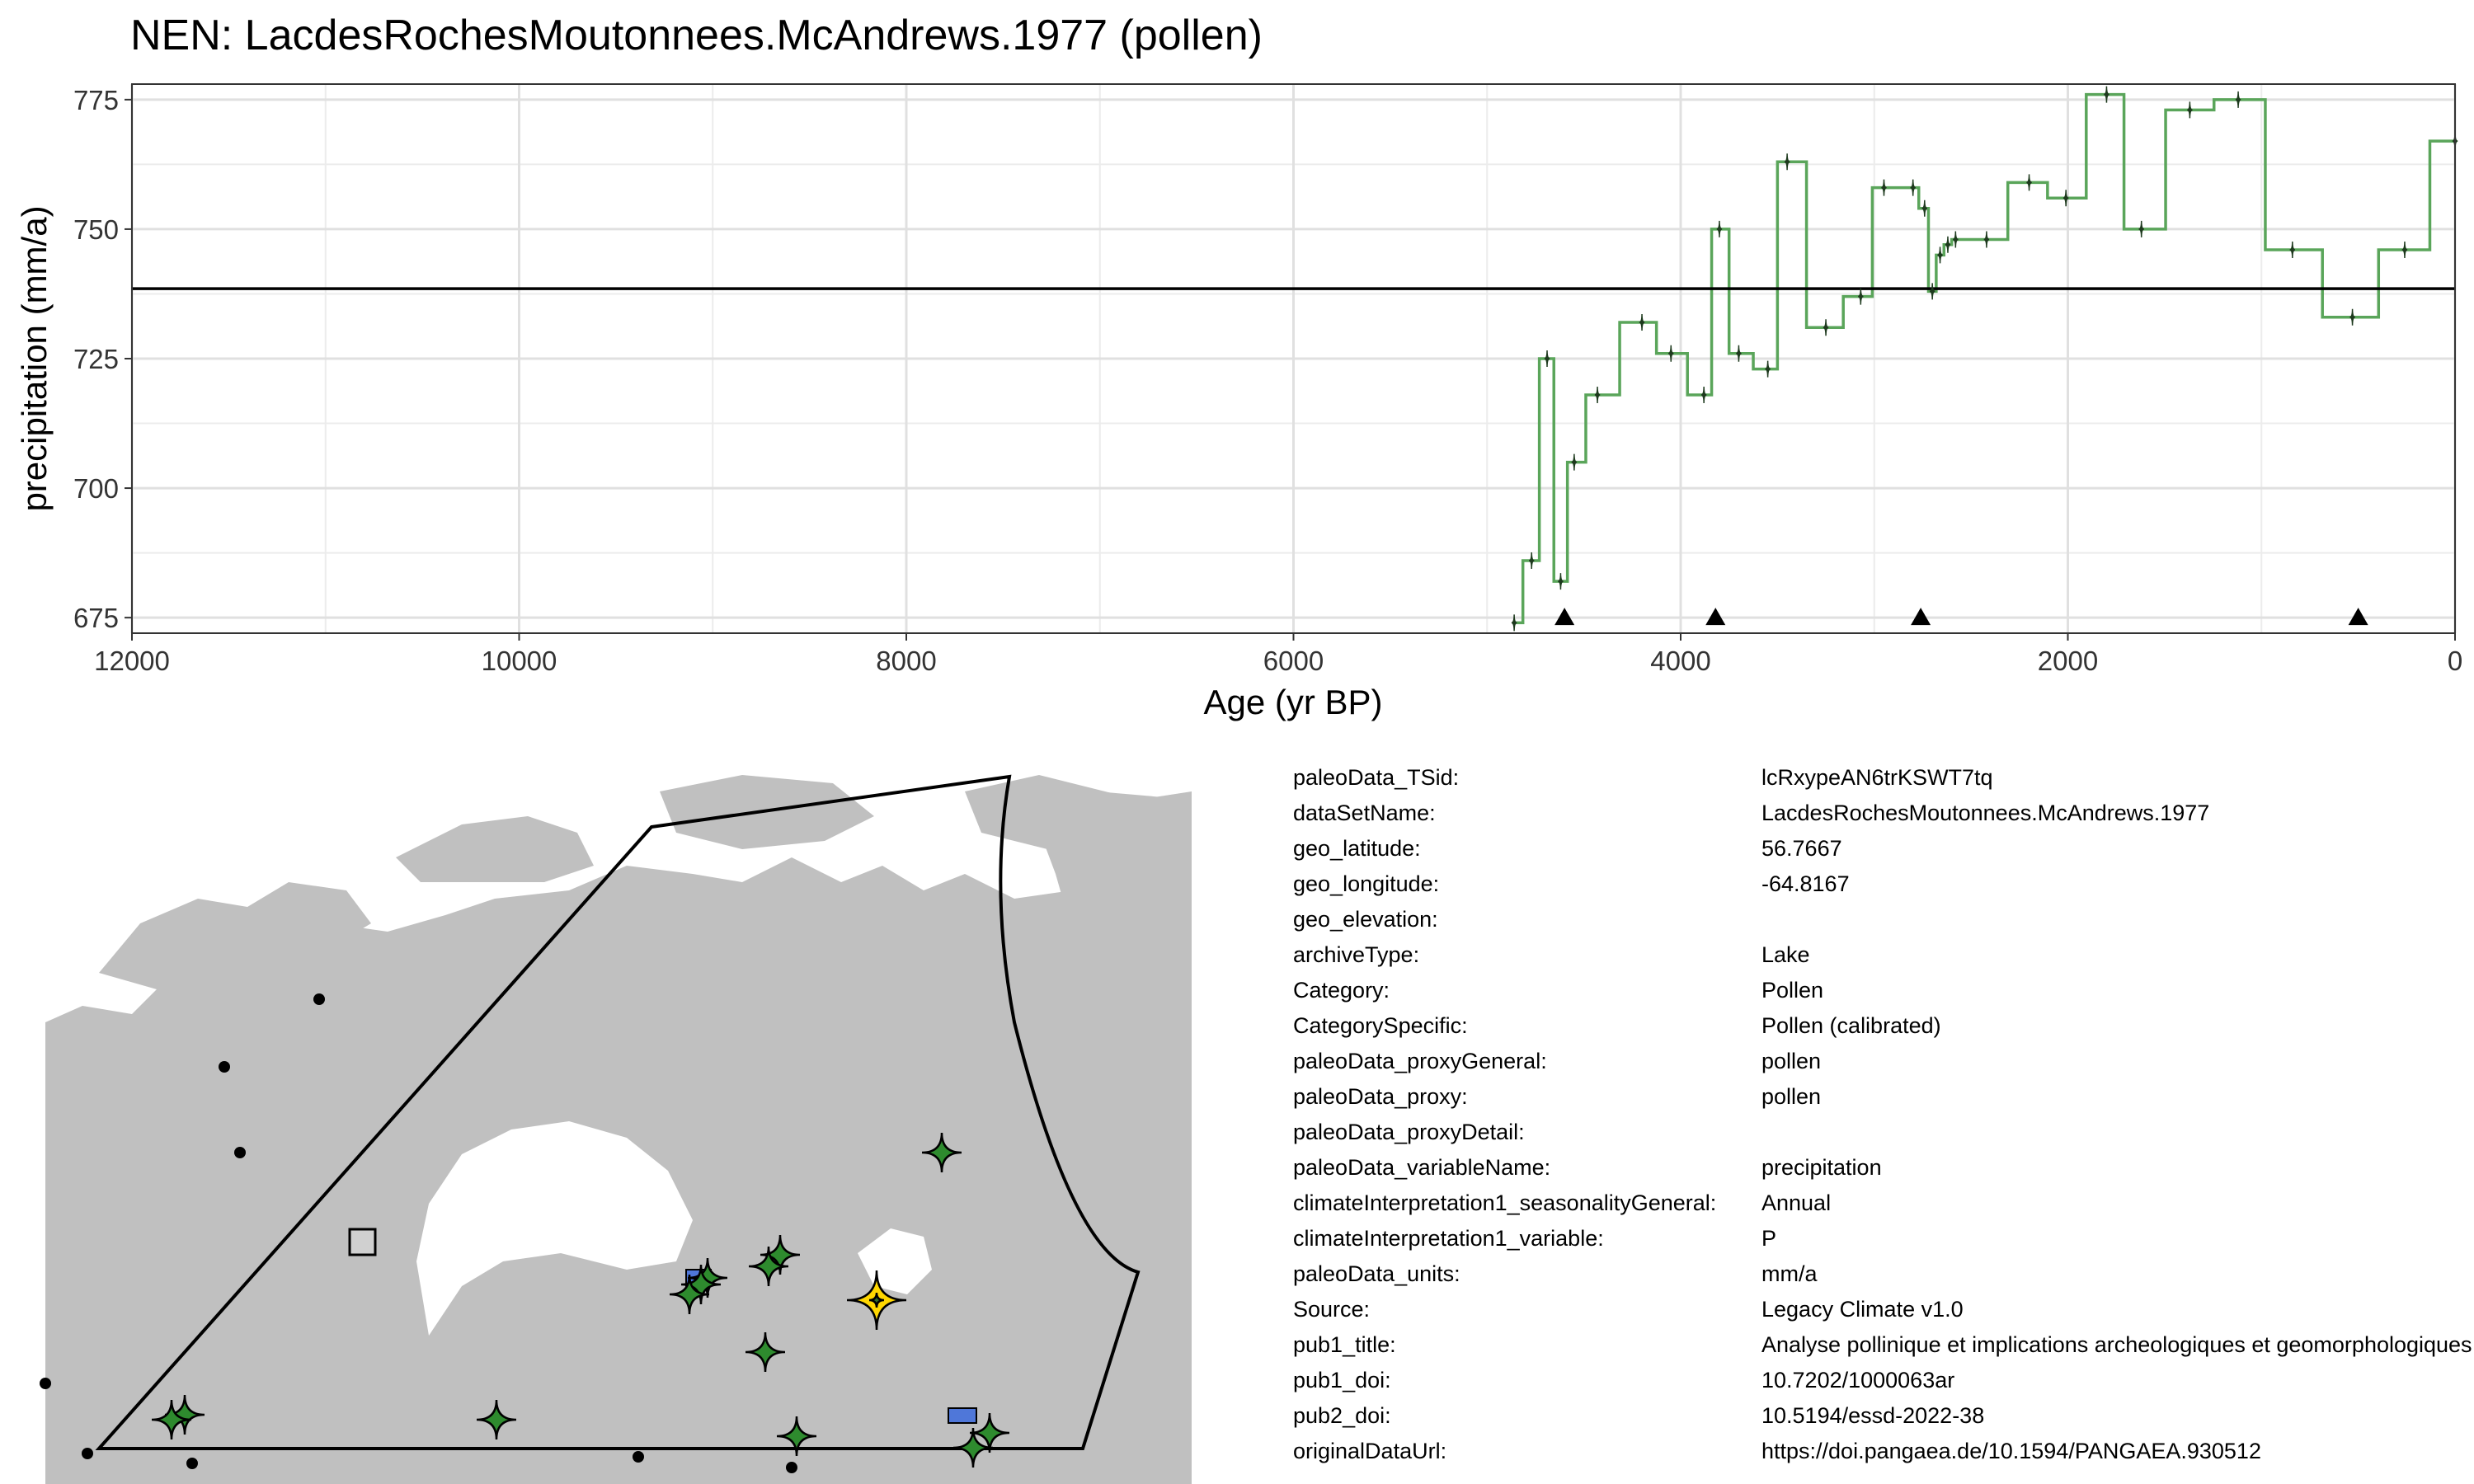  What do you see at coordinates (1680, 661) in the screenshot?
I see `x-tick-label: 4000` at bounding box center [1680, 661].